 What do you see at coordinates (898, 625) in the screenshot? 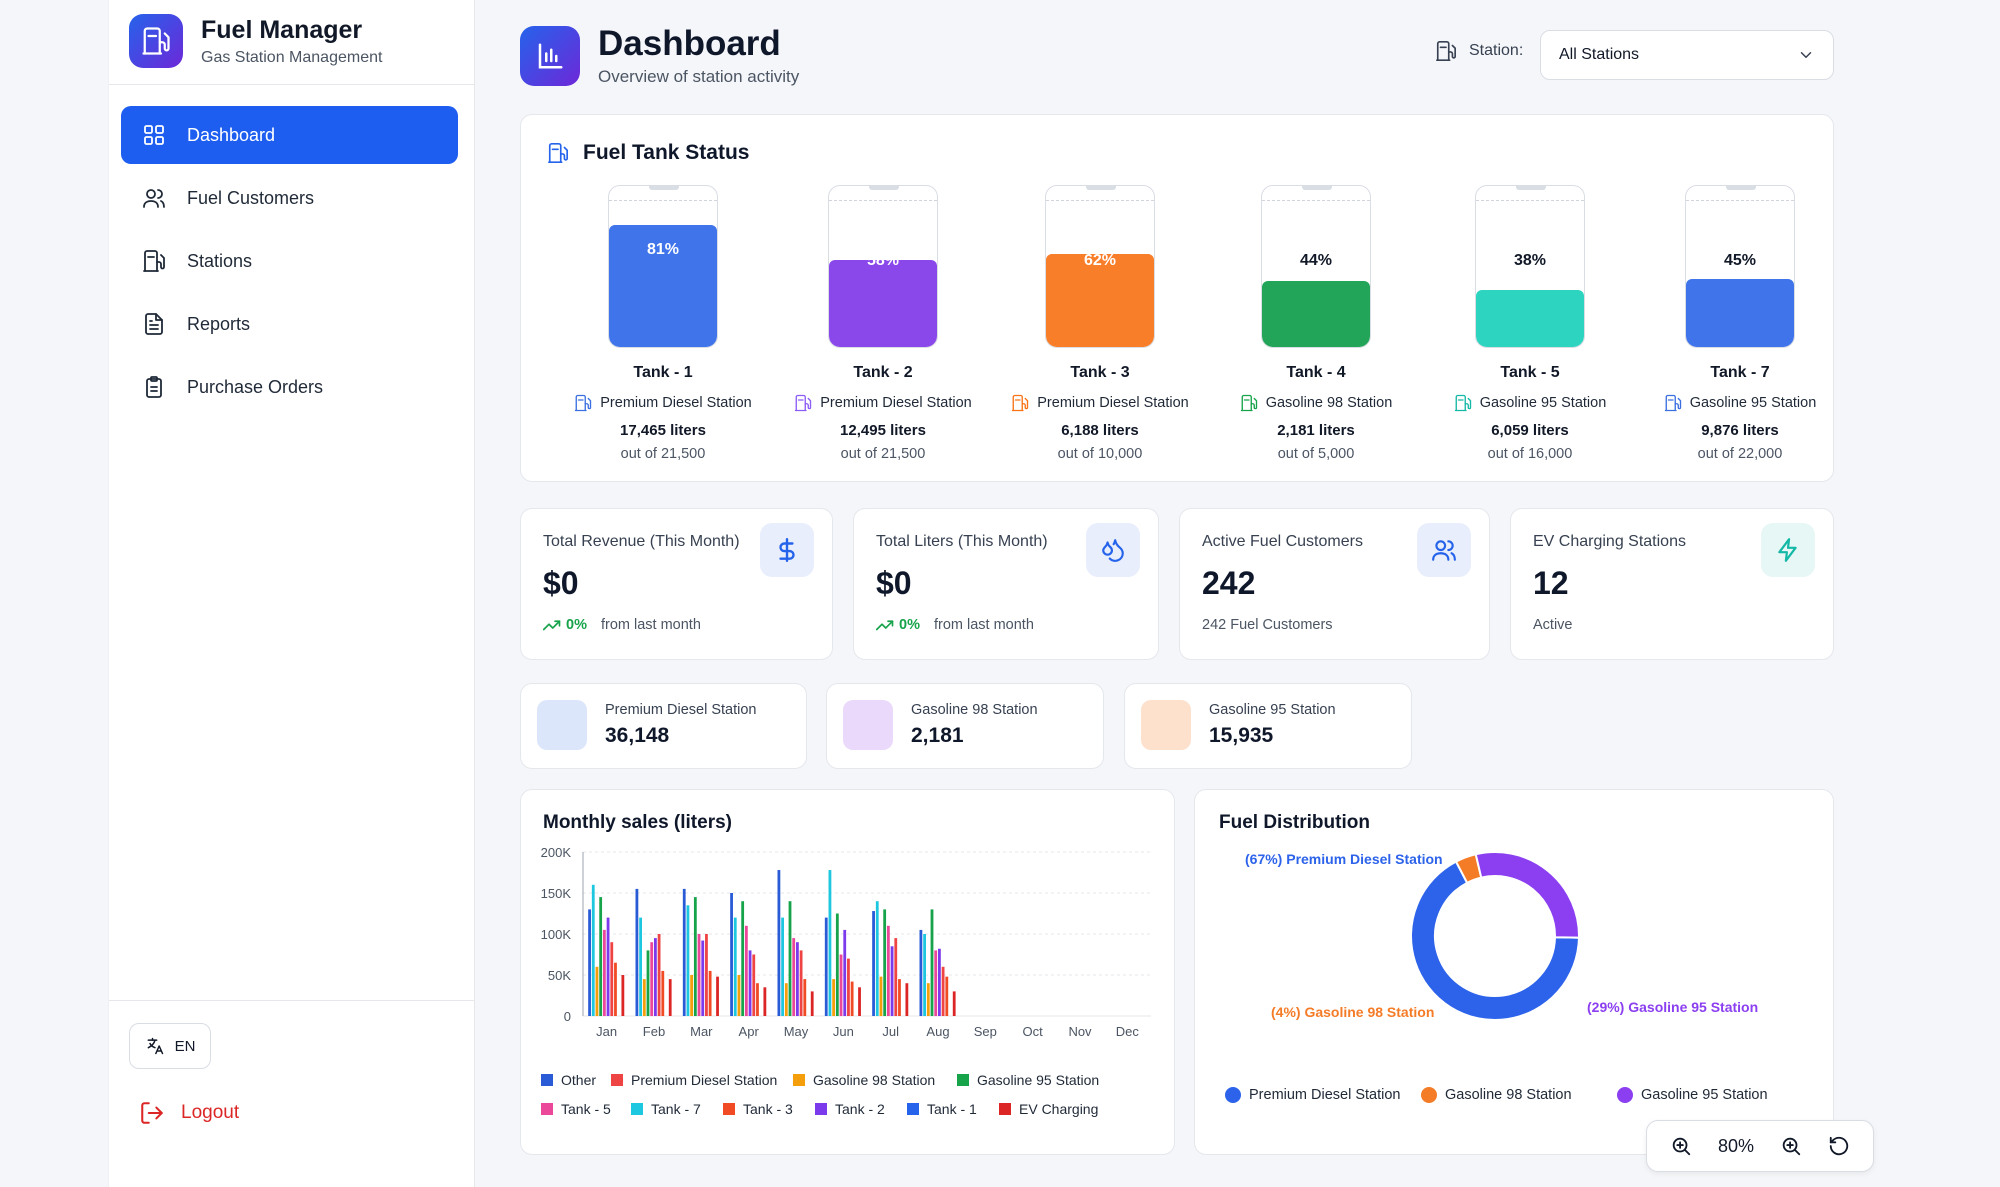
I see `trend-indicator: 0%` at bounding box center [898, 625].